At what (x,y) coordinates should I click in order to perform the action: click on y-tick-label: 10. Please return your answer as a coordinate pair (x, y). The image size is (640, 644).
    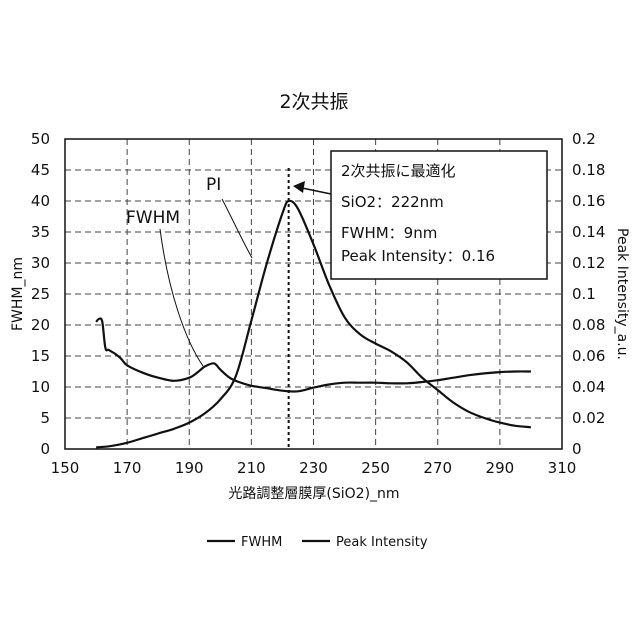
    Looking at the image, I should click on (40, 387).